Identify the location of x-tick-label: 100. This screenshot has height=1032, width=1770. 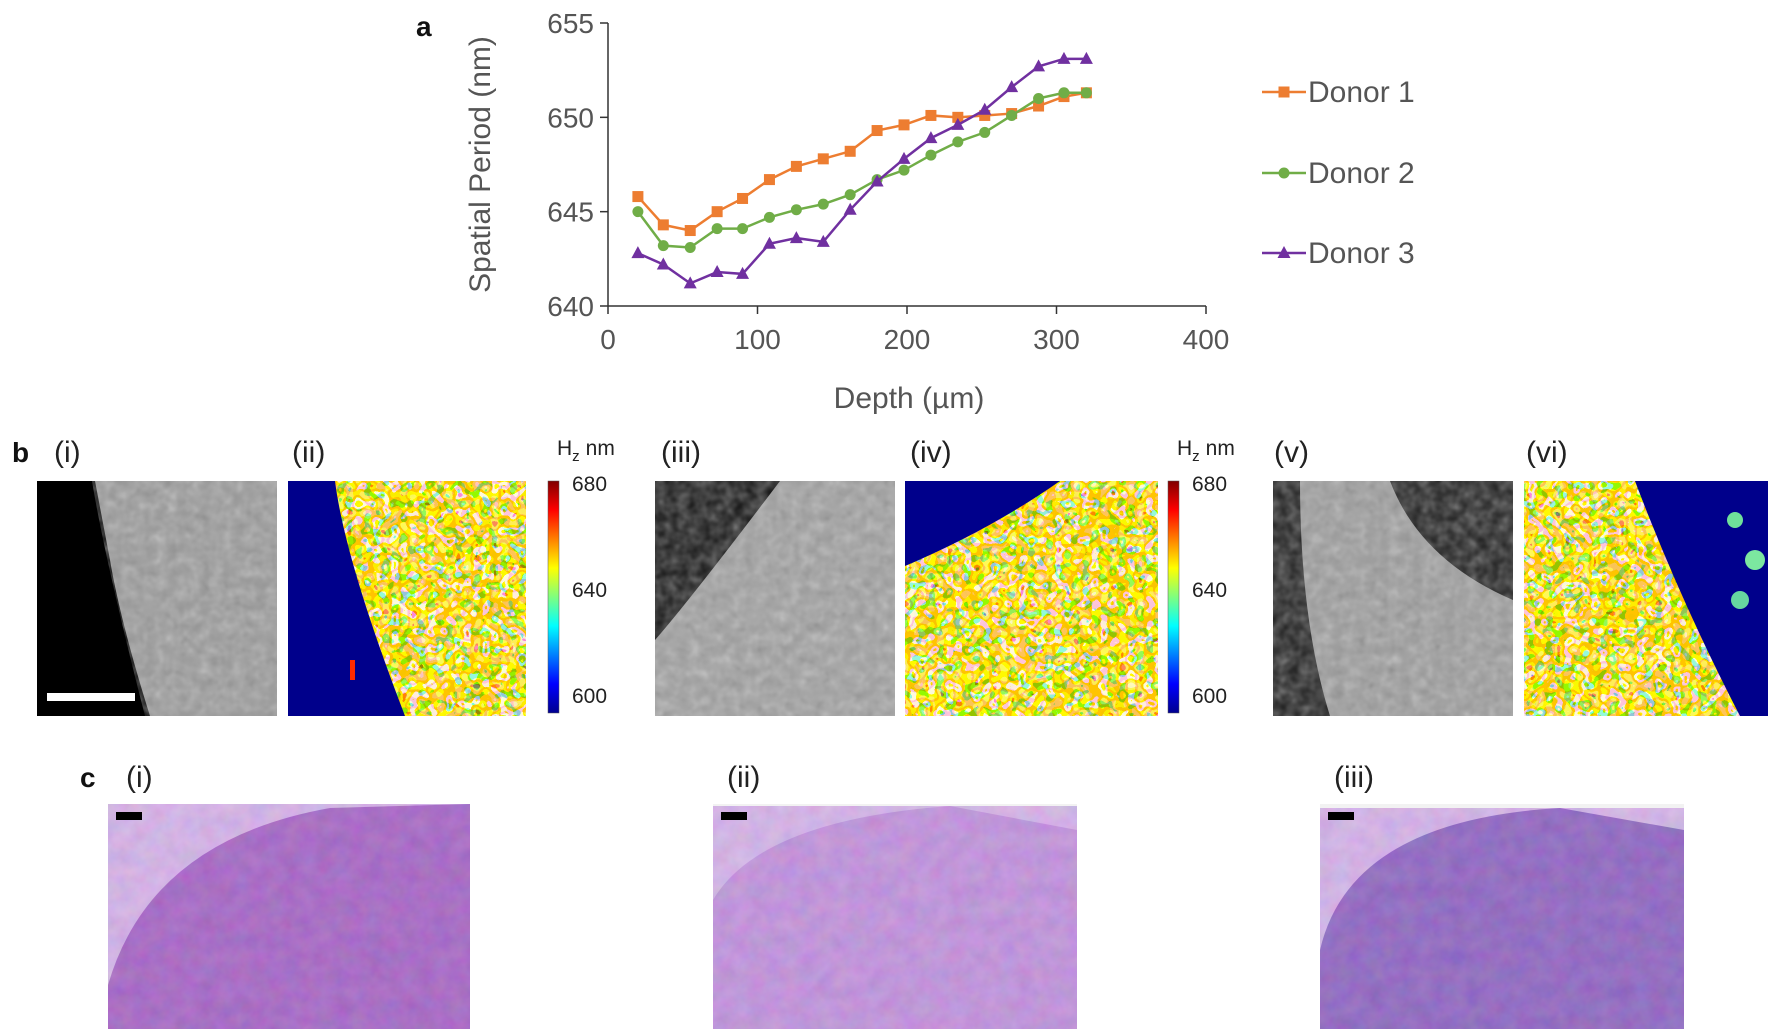
(757, 339).